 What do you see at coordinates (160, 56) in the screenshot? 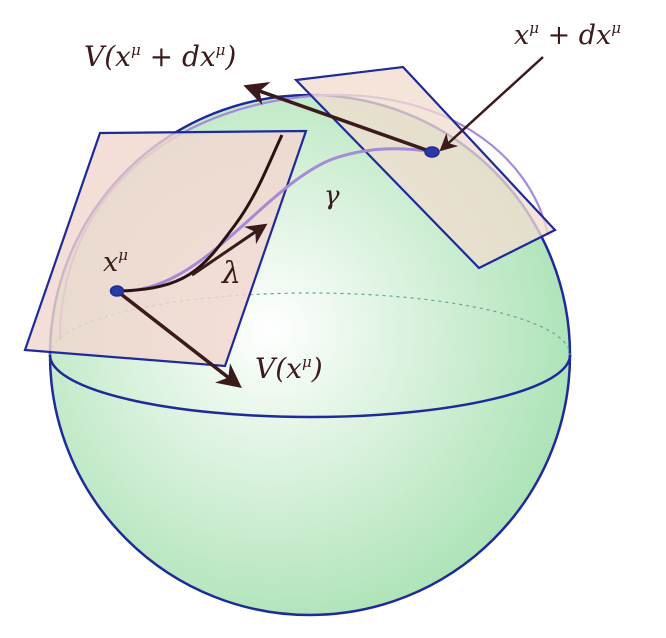
I see `label-v-top: V(xμ + dxμ)` at bounding box center [160, 56].